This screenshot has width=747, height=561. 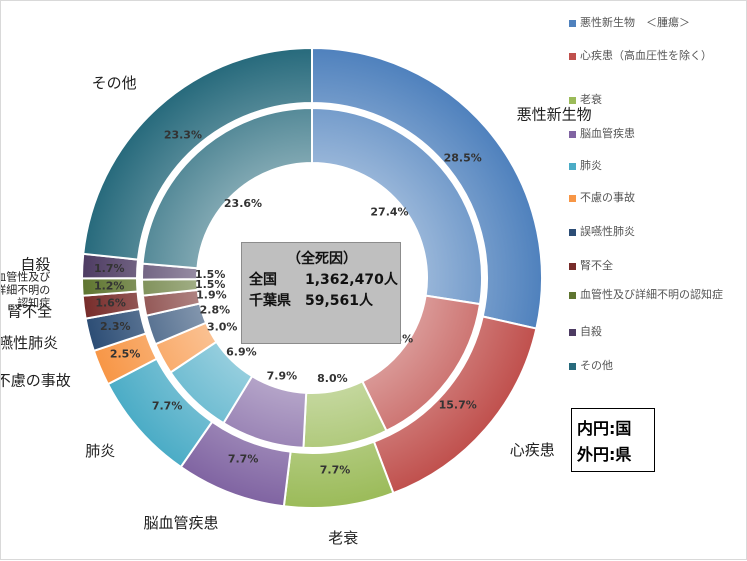 I want to click on outer-value-label-5: 2.5%, so click(x=125, y=353).